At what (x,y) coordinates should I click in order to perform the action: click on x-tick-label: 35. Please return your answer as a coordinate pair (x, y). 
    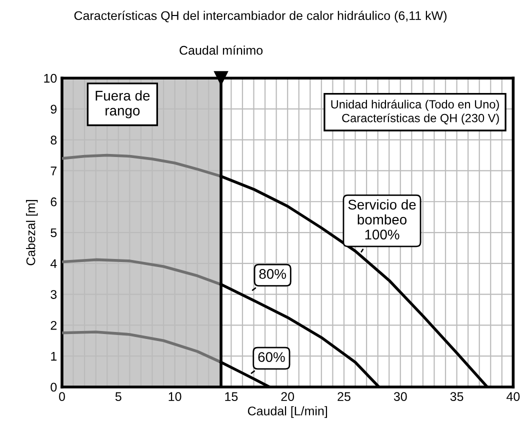
    Looking at the image, I should click on (457, 396).